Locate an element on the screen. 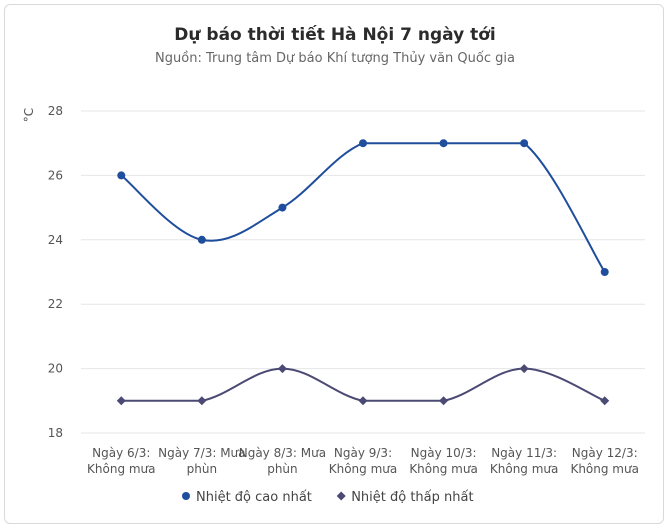 This screenshot has height=530, width=670. y-tick-label: 22 is located at coordinates (55, 304).